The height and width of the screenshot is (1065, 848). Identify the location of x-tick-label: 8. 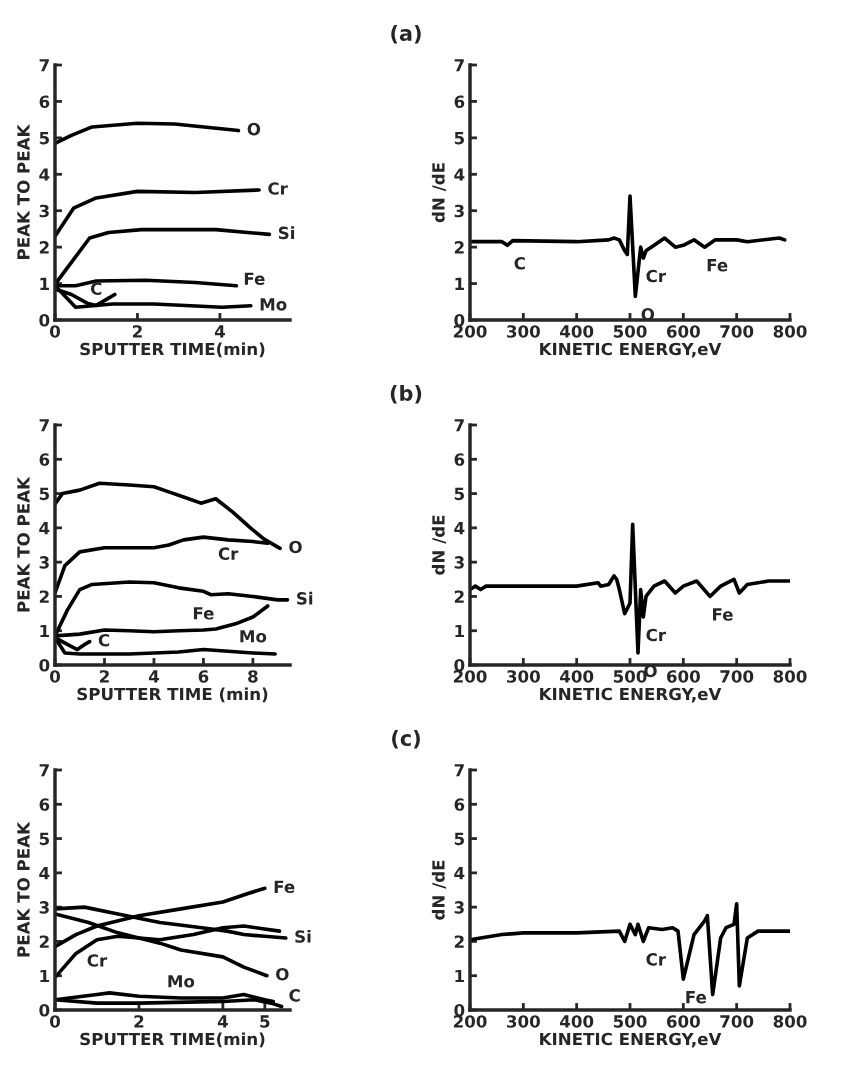
(253, 676).